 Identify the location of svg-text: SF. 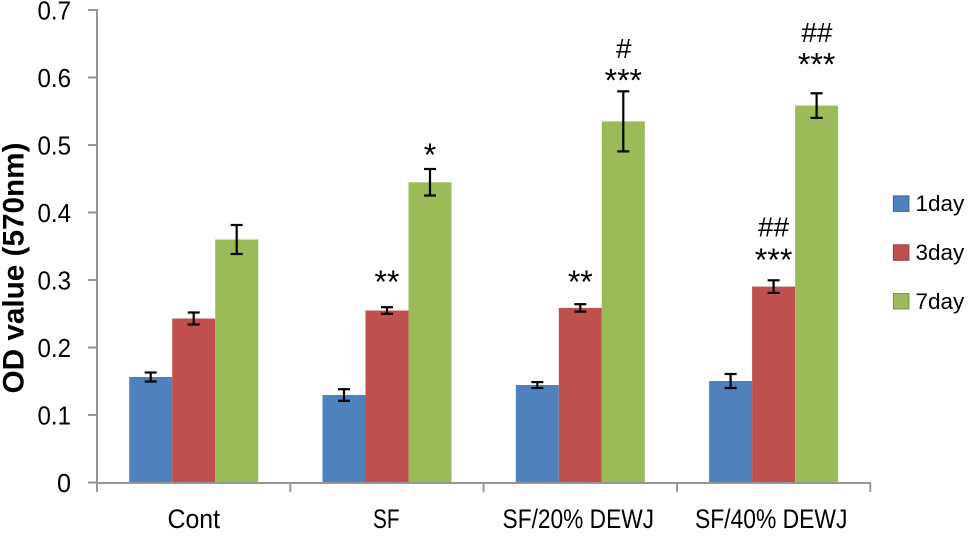
(386, 518).